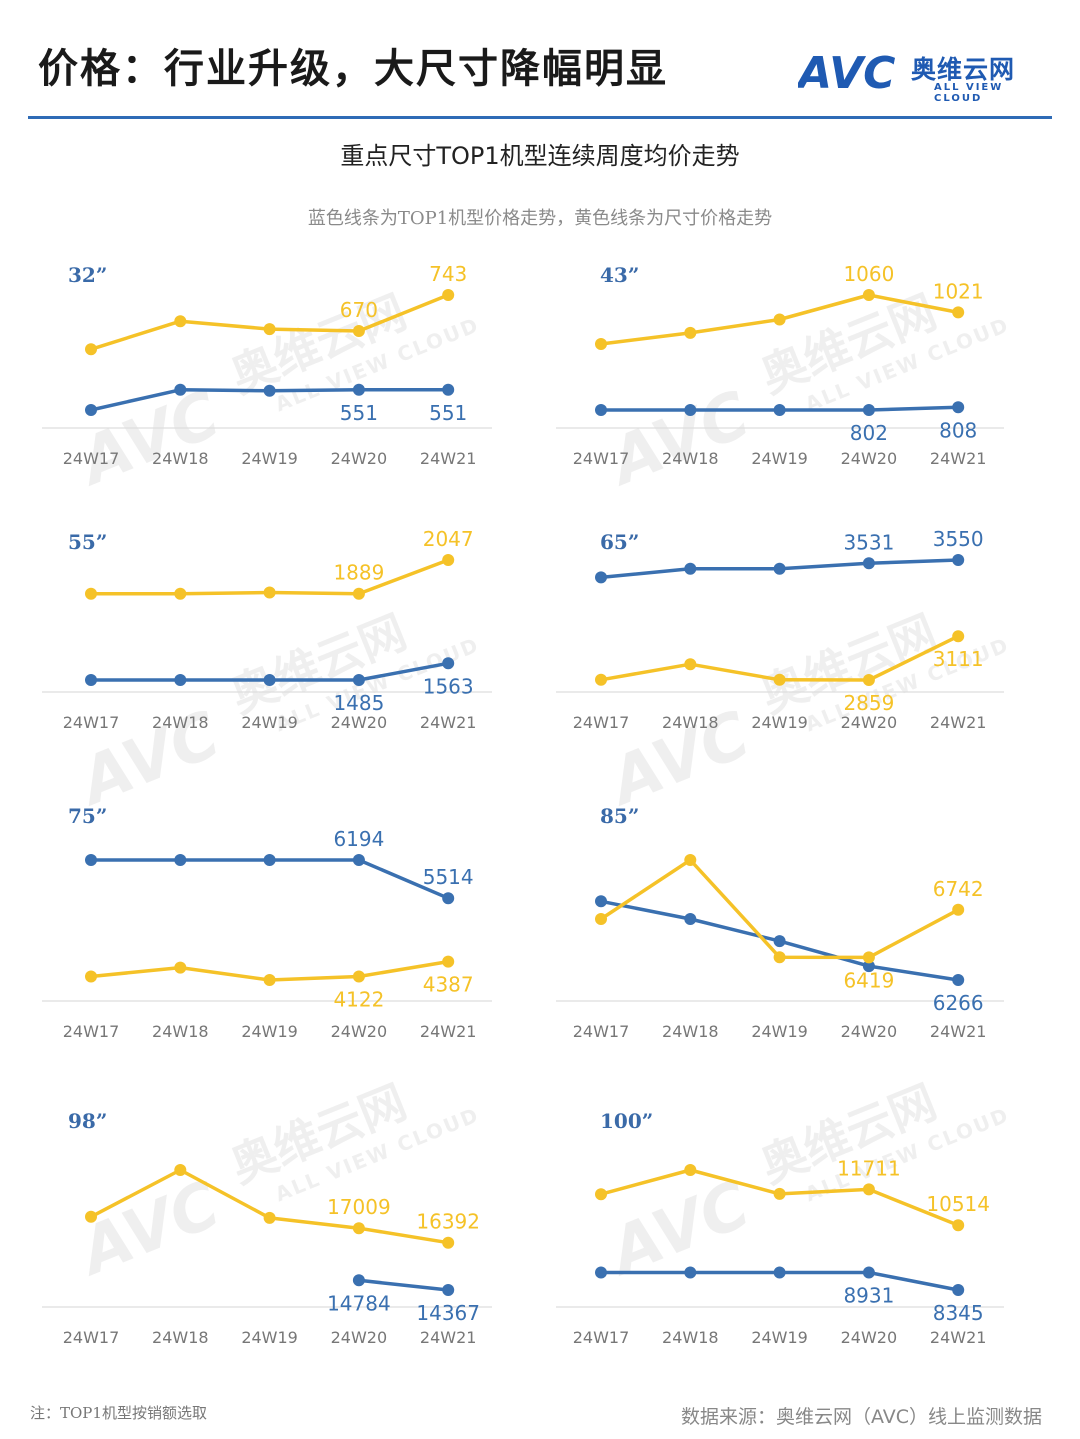  I want to click on data-label: 808, so click(958, 430).